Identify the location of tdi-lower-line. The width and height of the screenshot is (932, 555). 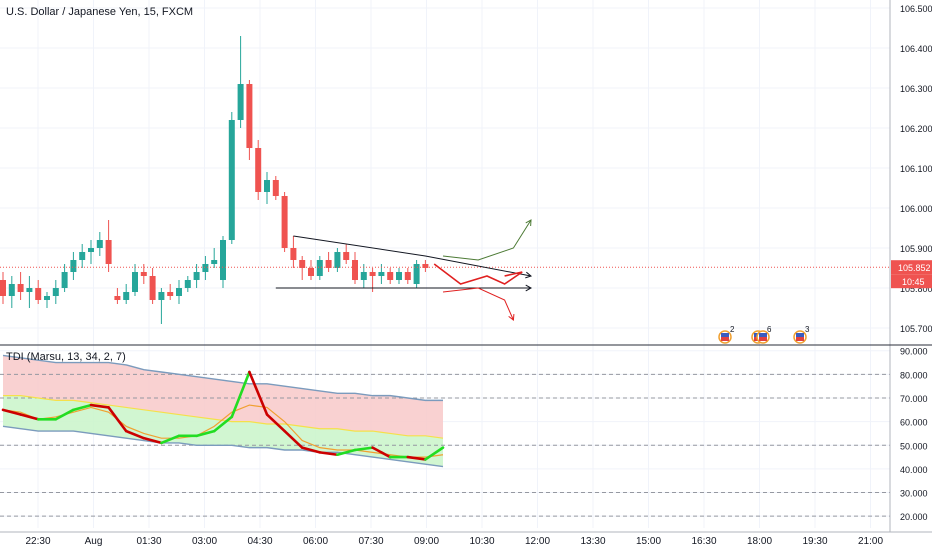
(223, 446).